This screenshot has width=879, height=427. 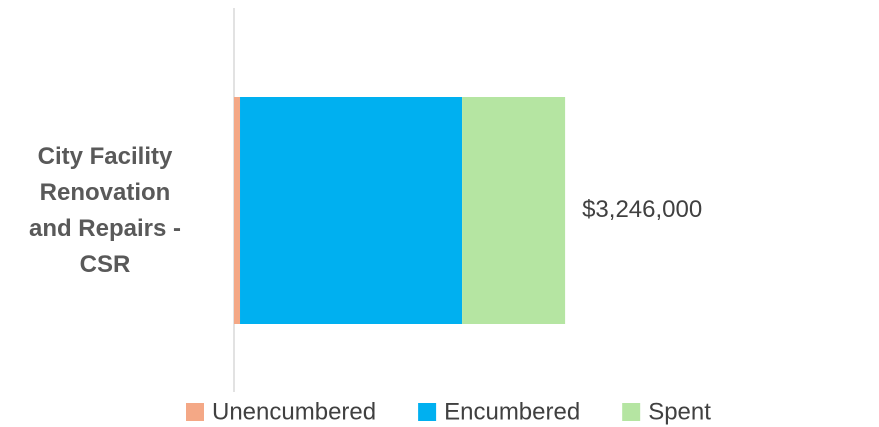 I want to click on legend-label: Encumbered, so click(x=512, y=411).